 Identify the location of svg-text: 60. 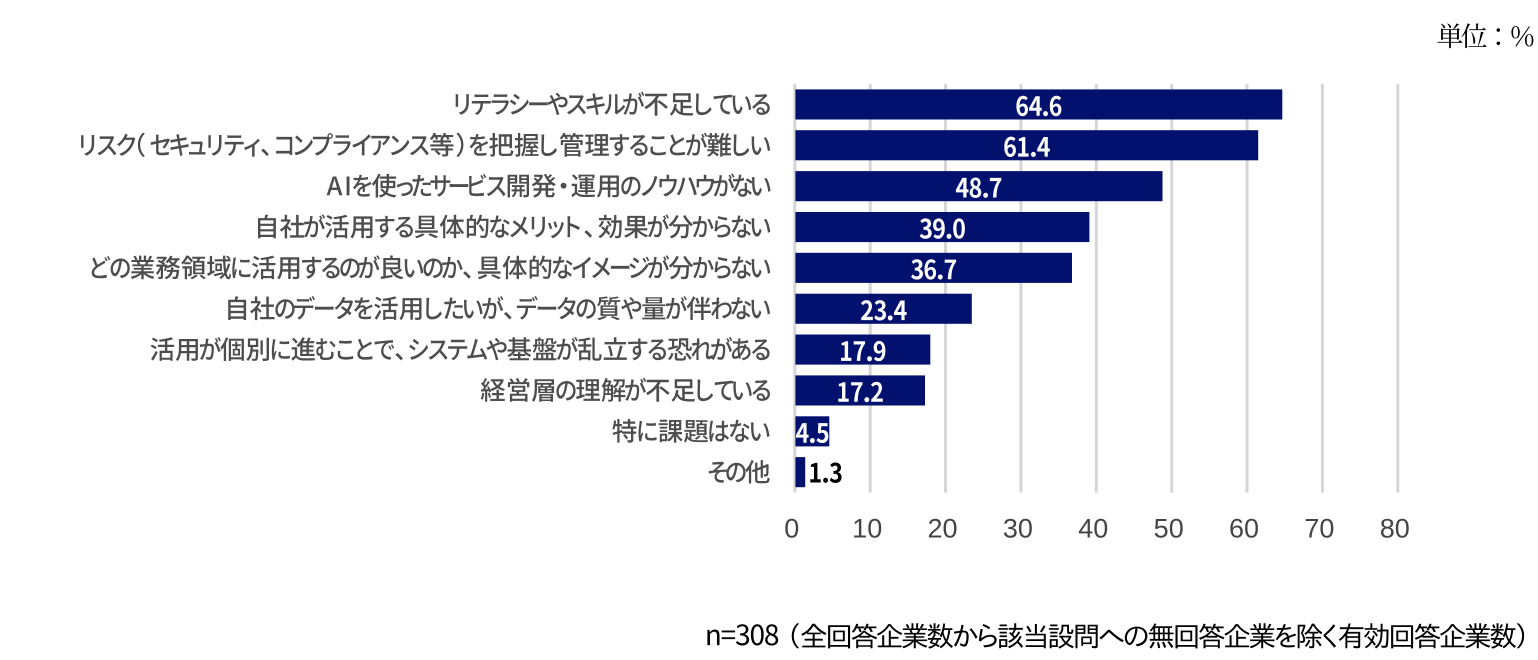
(1244, 528).